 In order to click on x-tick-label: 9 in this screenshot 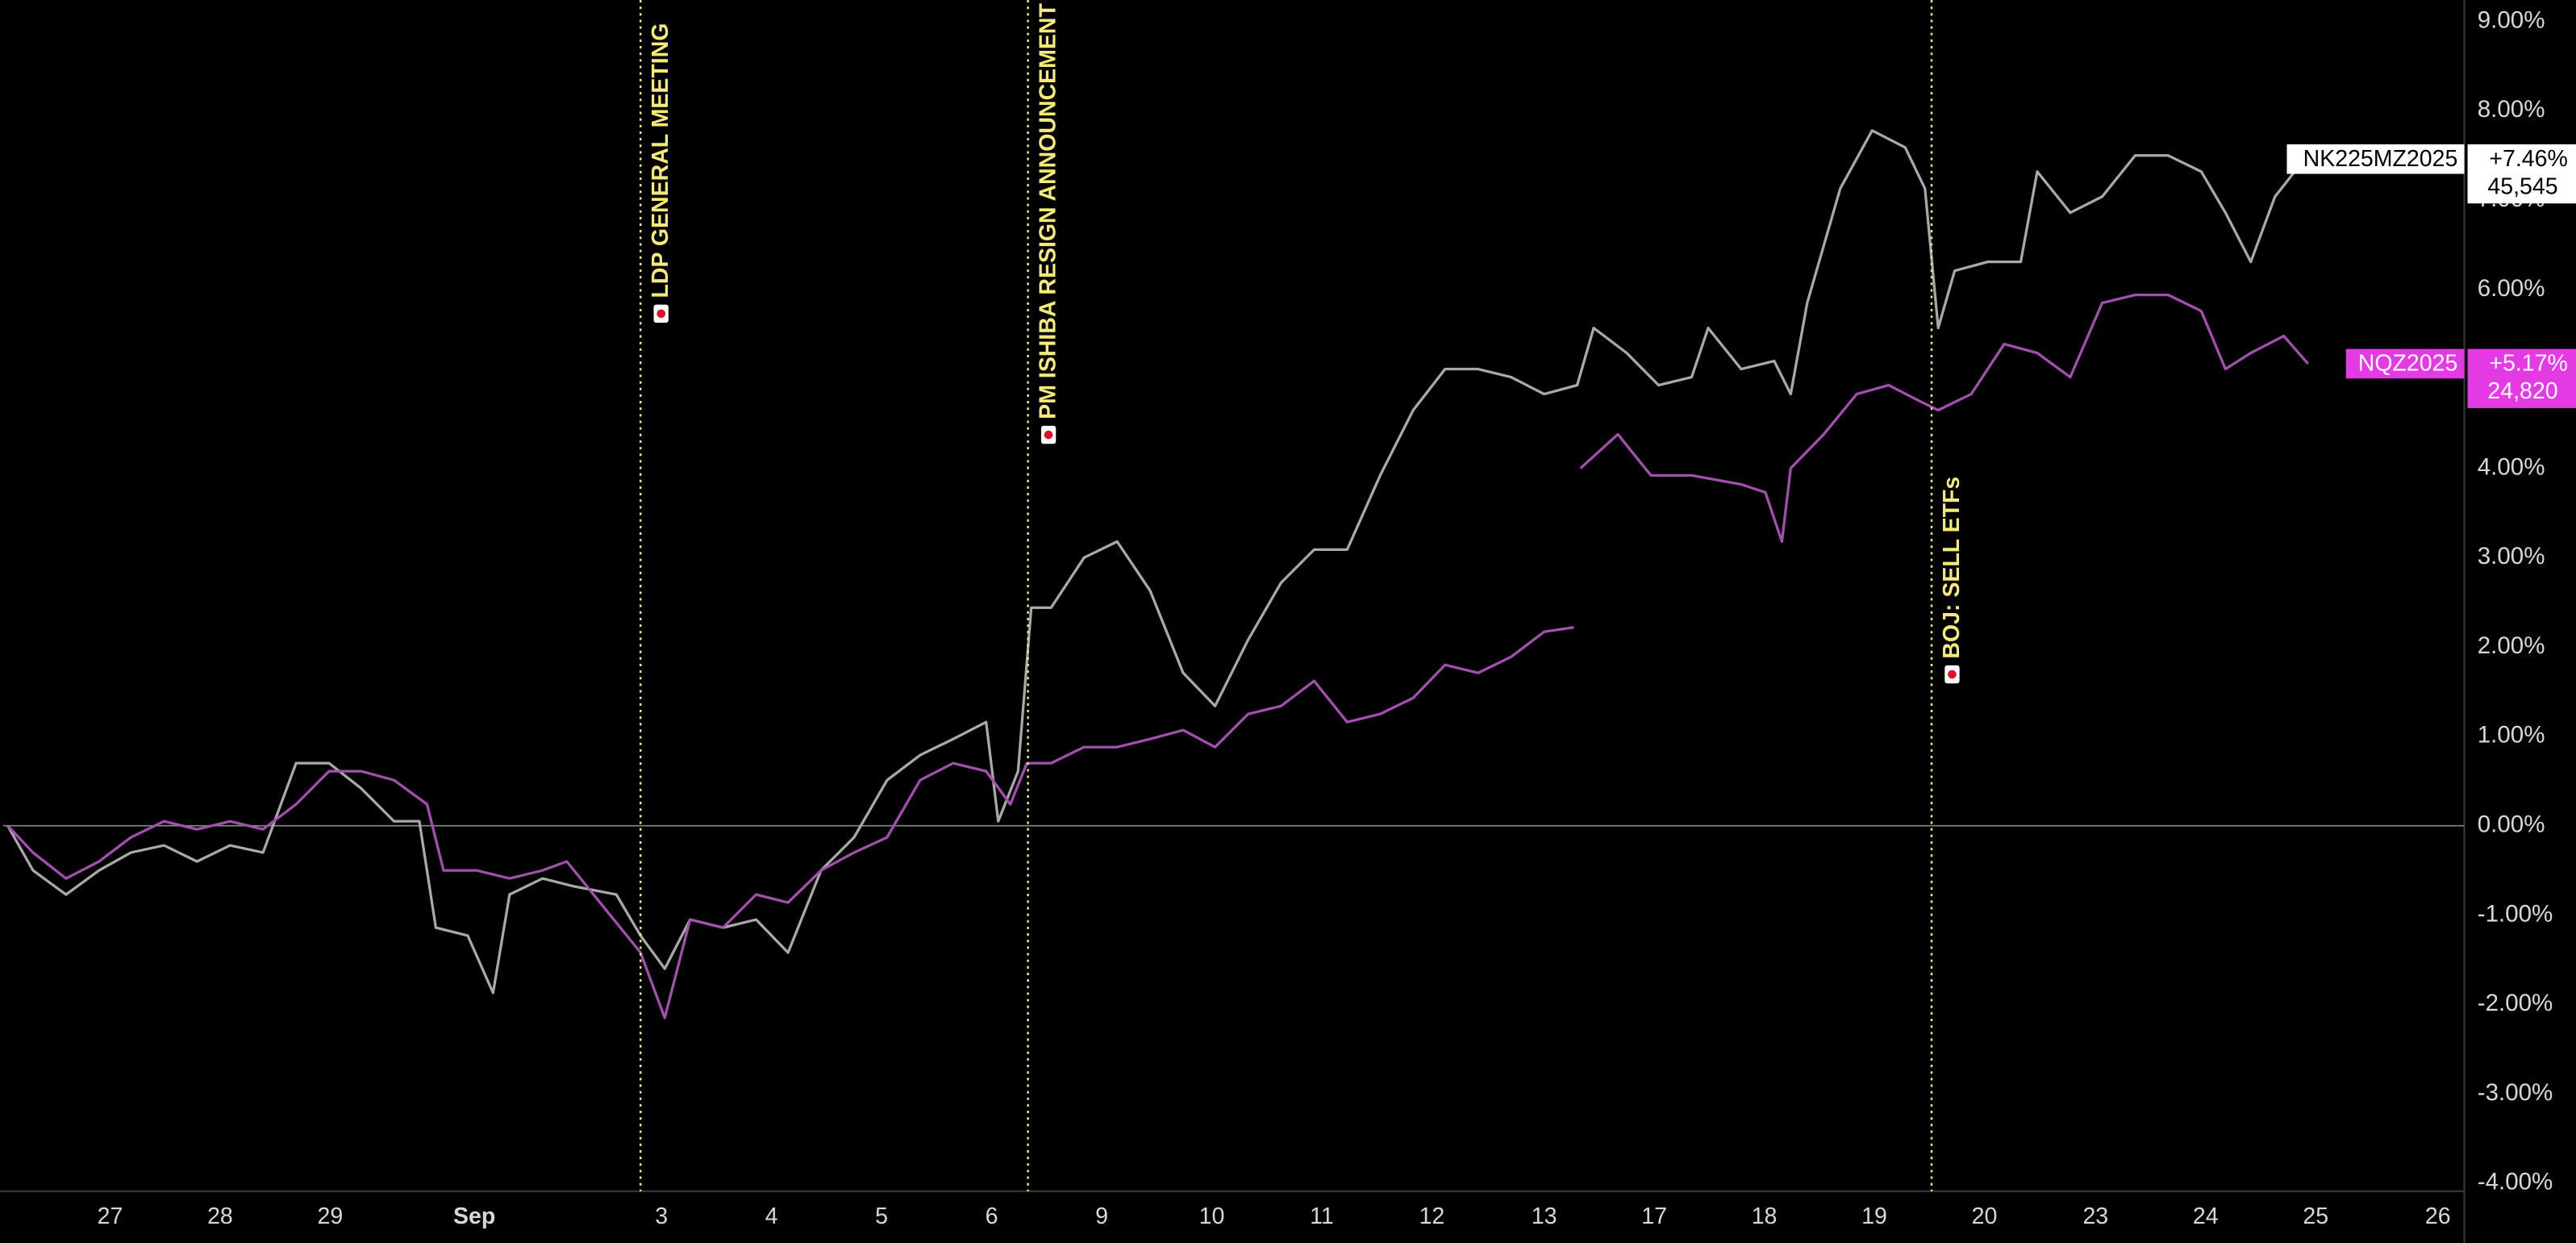, I will do `click(1101, 1216)`.